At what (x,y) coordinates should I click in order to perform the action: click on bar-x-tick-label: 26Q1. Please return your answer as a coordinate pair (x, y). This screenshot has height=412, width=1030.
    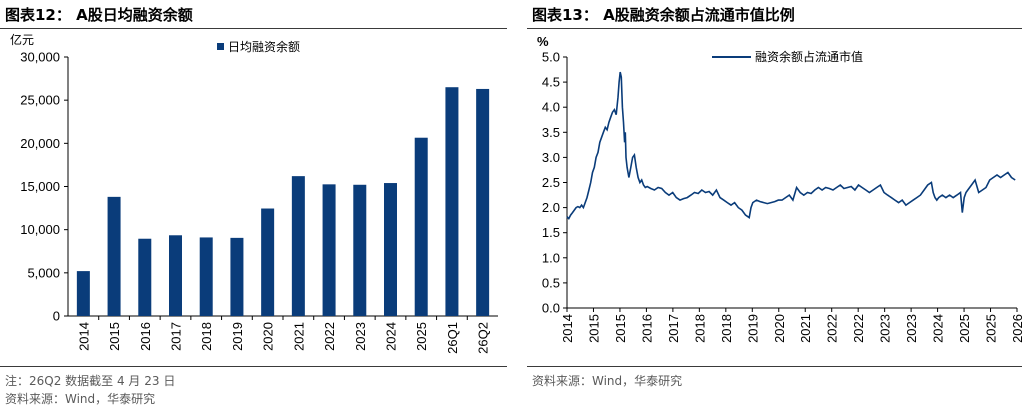
    Looking at the image, I should click on (452, 338).